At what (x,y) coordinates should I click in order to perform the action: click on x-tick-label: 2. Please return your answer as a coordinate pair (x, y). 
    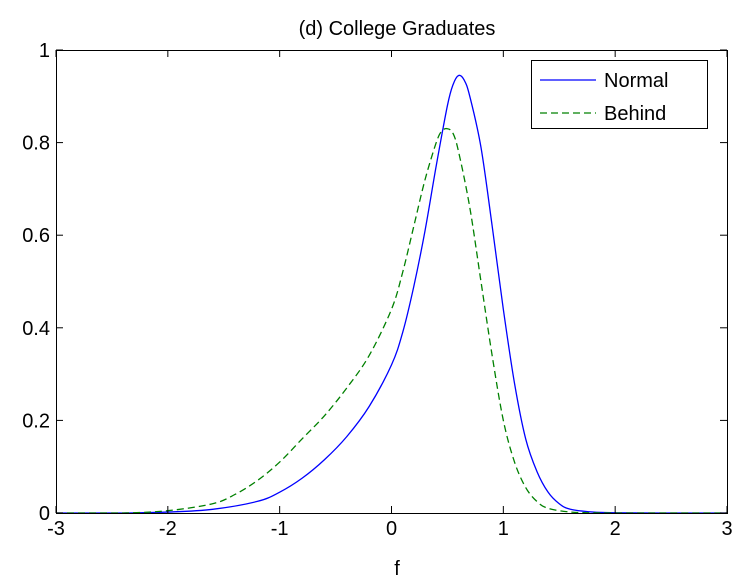
    Looking at the image, I should click on (615, 529).